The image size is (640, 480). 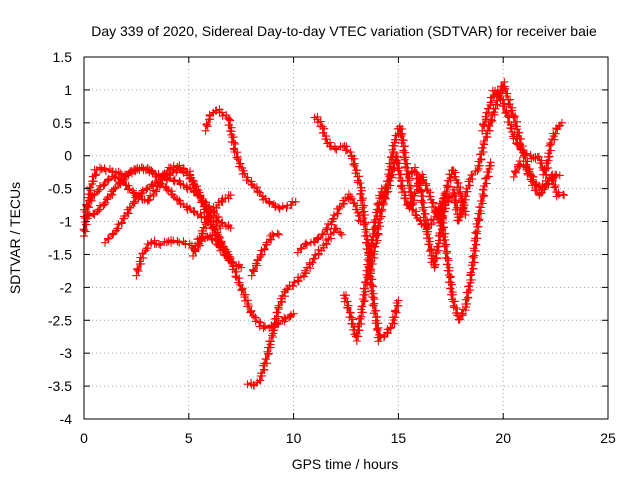 What do you see at coordinates (399, 438) in the screenshot?
I see `x-tick-label: 15` at bounding box center [399, 438].